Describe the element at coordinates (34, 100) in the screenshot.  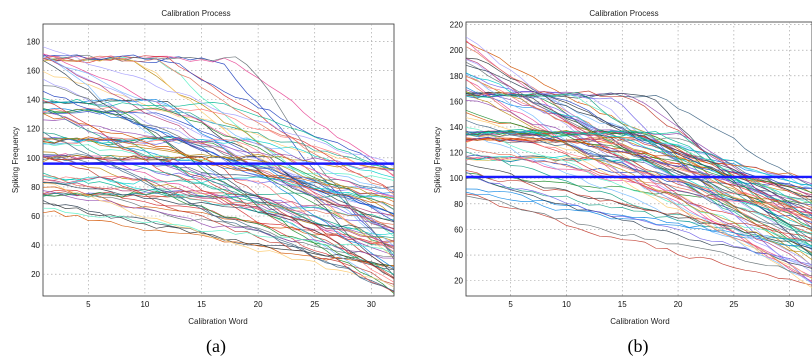
I see `chart-a-ytick-label: 140` at that location.